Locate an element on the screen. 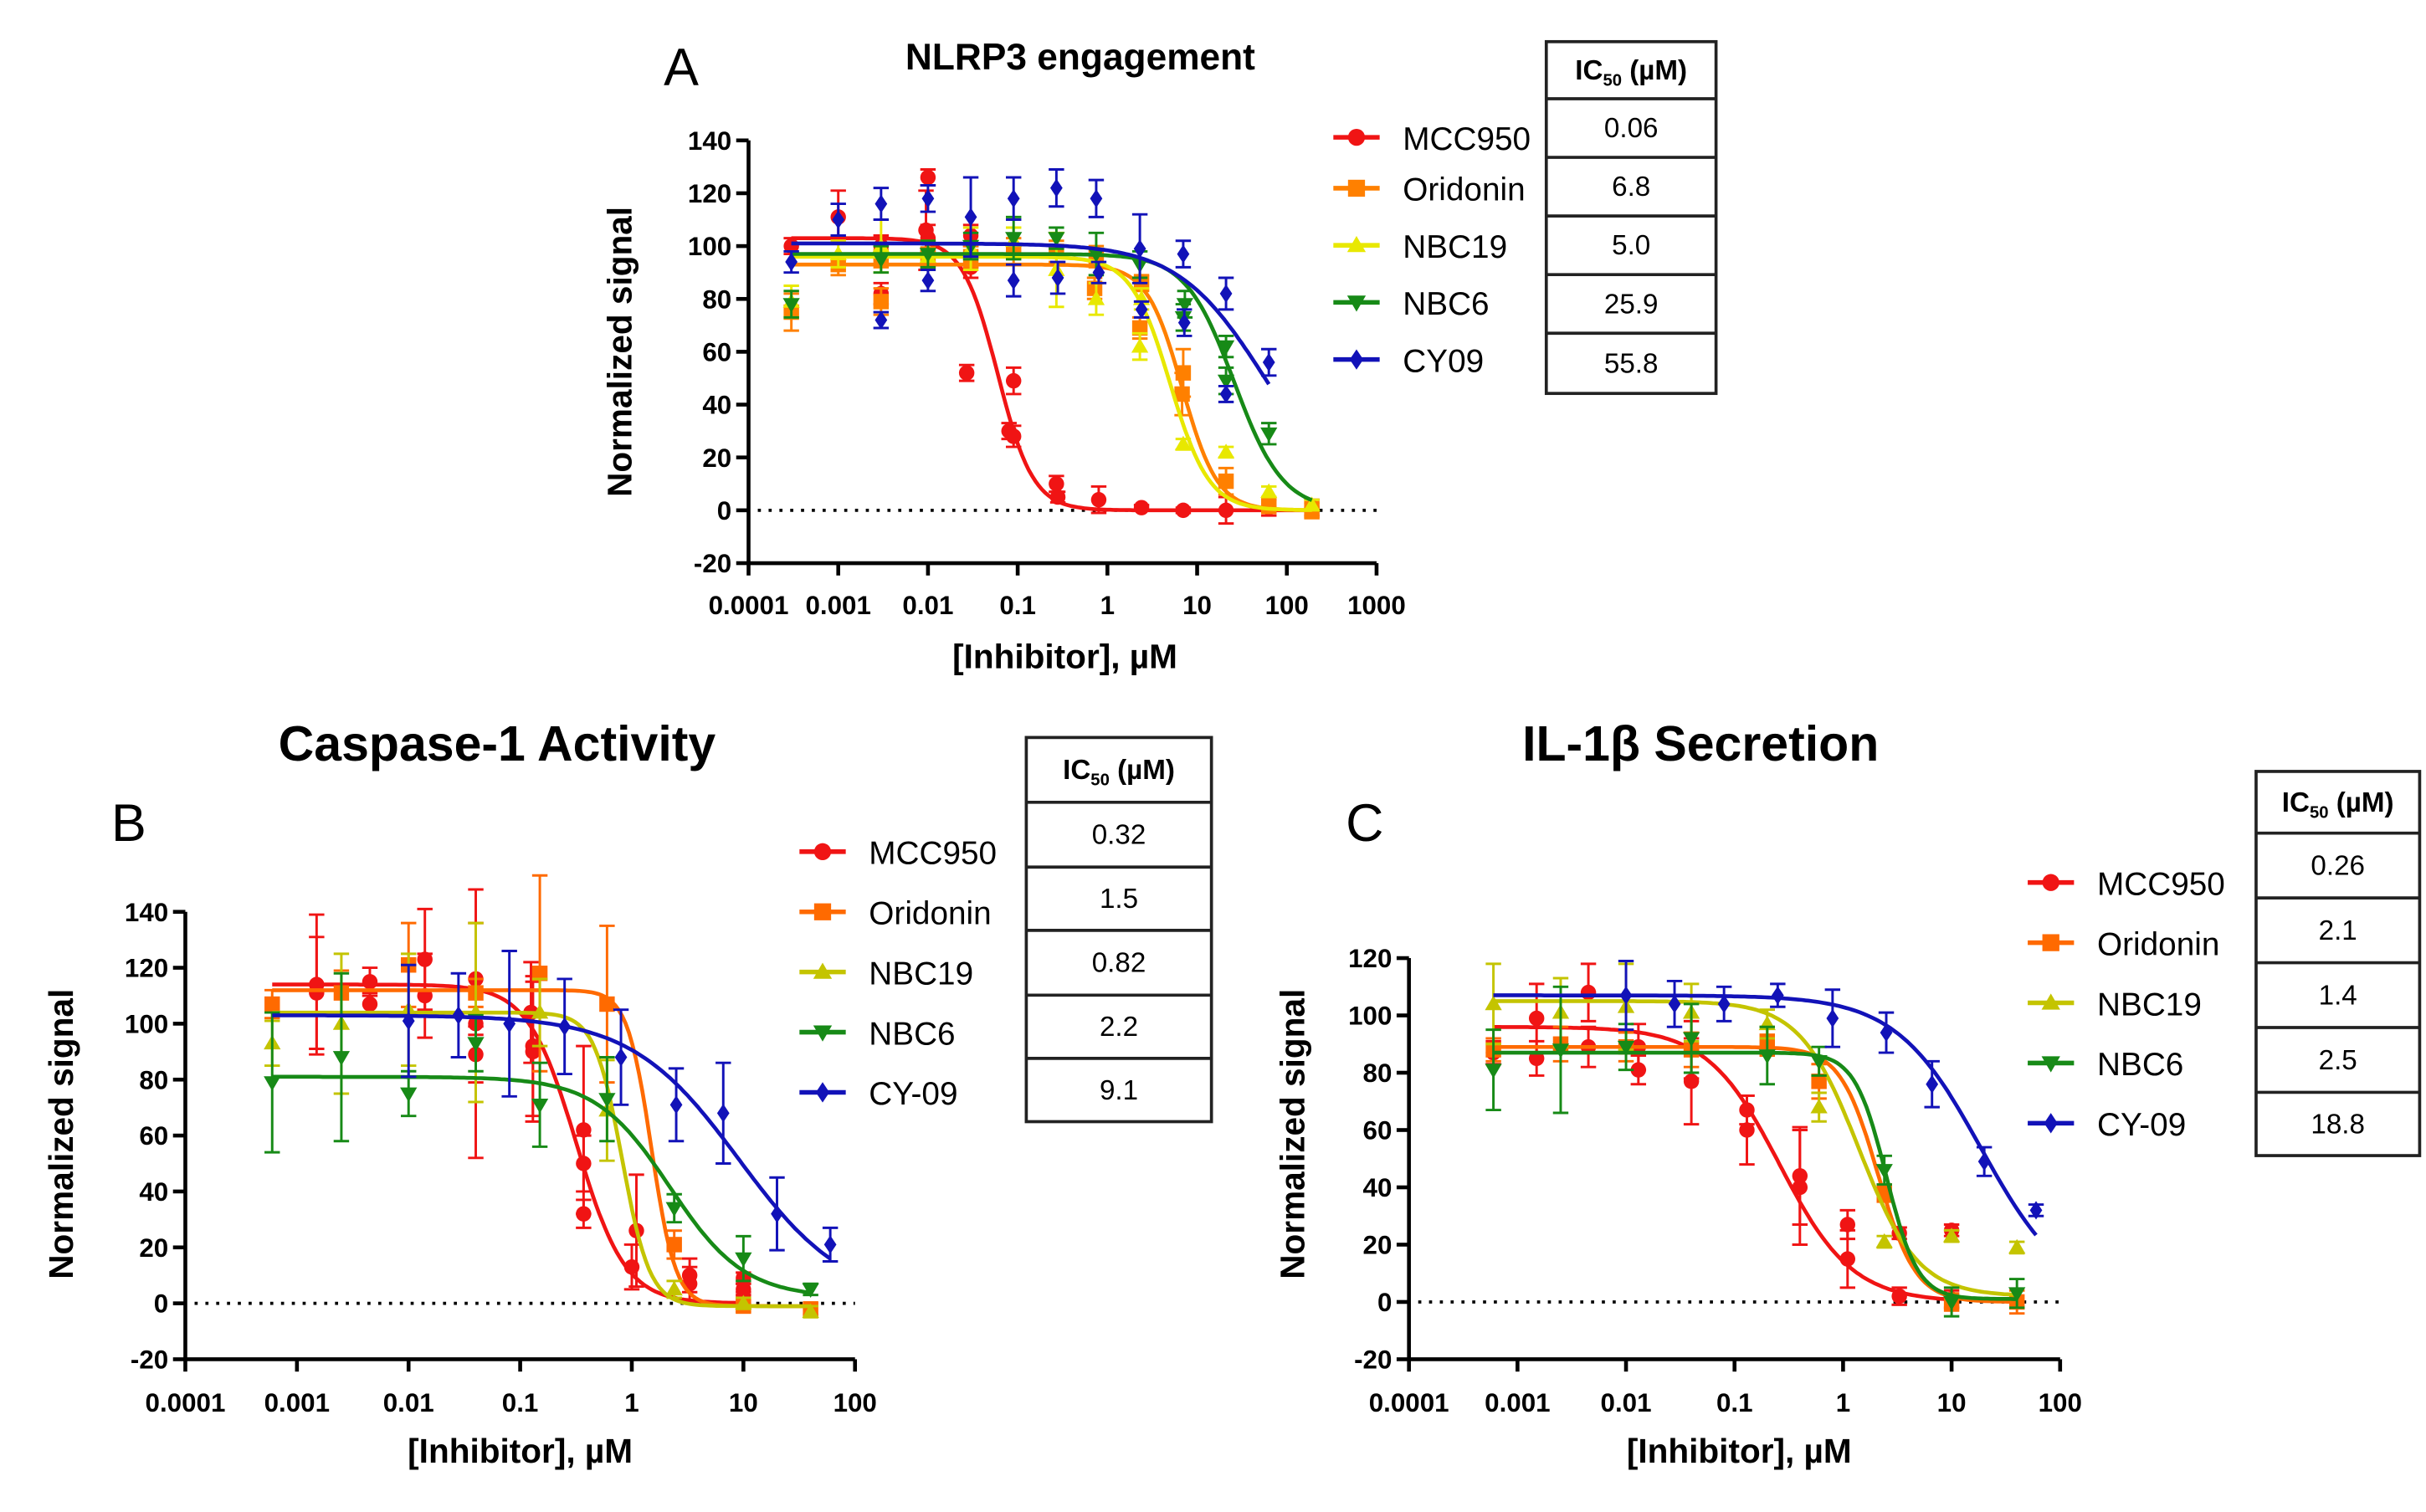  legend-label: Oridonin is located at coordinates (1464, 190).